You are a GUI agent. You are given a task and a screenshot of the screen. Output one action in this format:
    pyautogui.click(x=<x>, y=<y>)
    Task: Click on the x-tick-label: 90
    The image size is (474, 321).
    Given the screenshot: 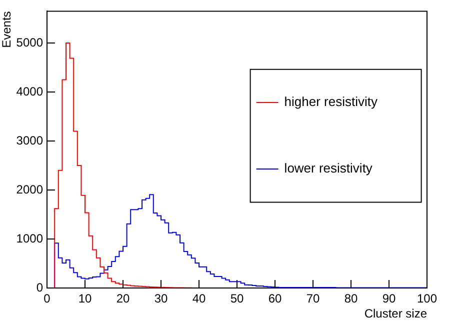 What is the action you would take?
    pyautogui.click(x=389, y=299)
    